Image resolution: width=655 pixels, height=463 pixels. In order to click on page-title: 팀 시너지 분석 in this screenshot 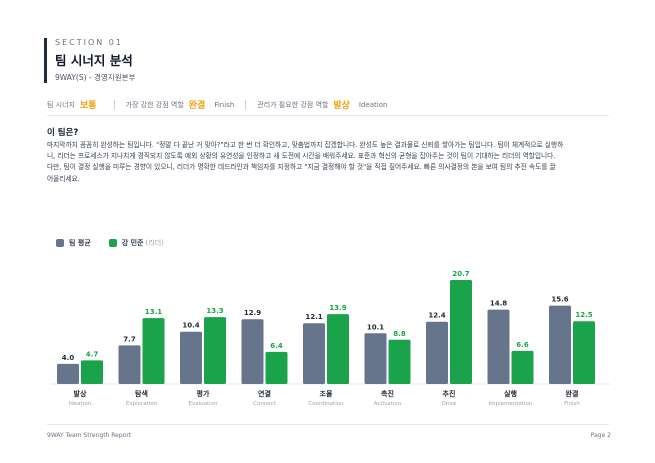, I will do `click(94, 60)`.